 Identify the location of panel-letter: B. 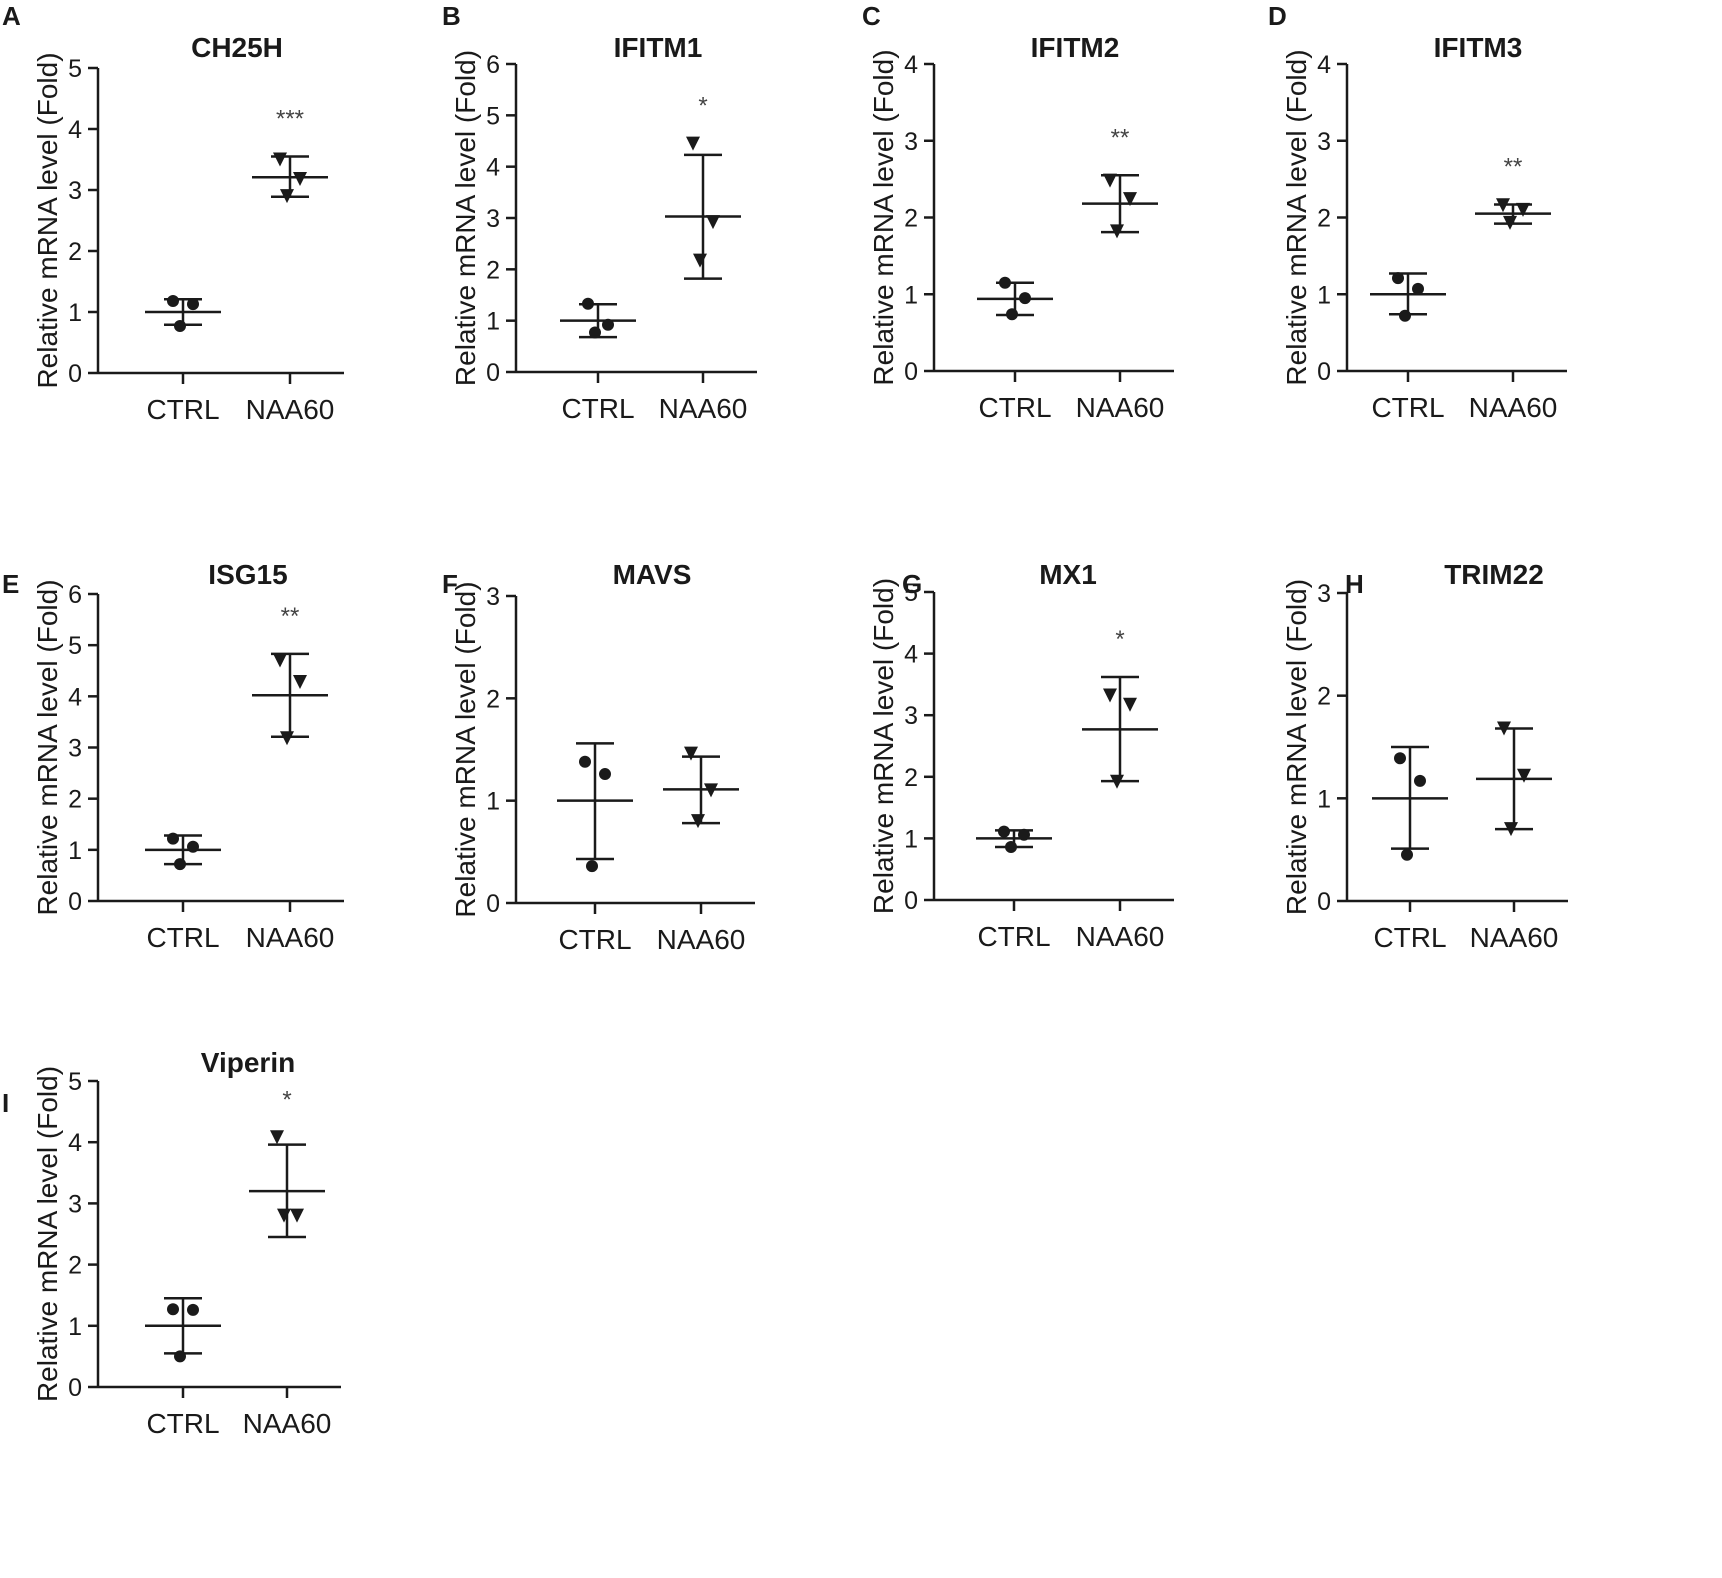
(451, 16).